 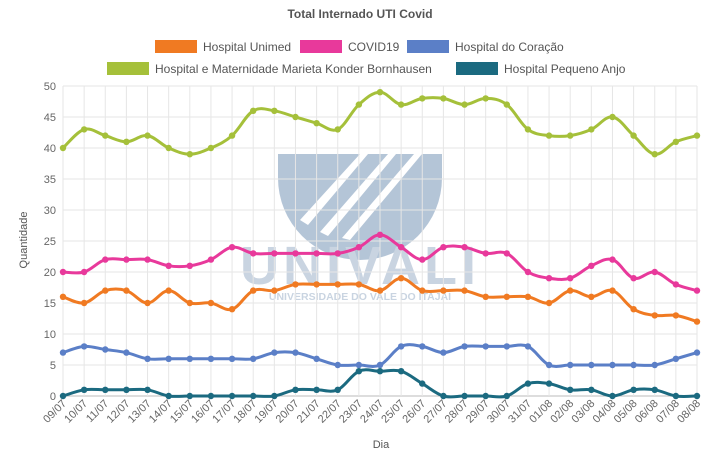 I want to click on y-tick-label: 35, so click(x=50, y=180).